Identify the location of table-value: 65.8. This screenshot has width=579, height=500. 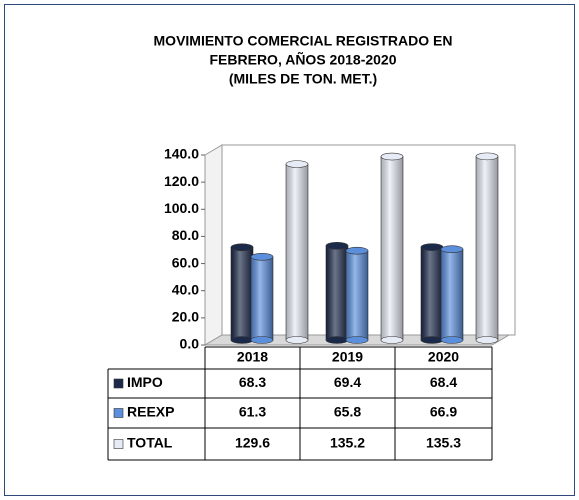
(347, 412).